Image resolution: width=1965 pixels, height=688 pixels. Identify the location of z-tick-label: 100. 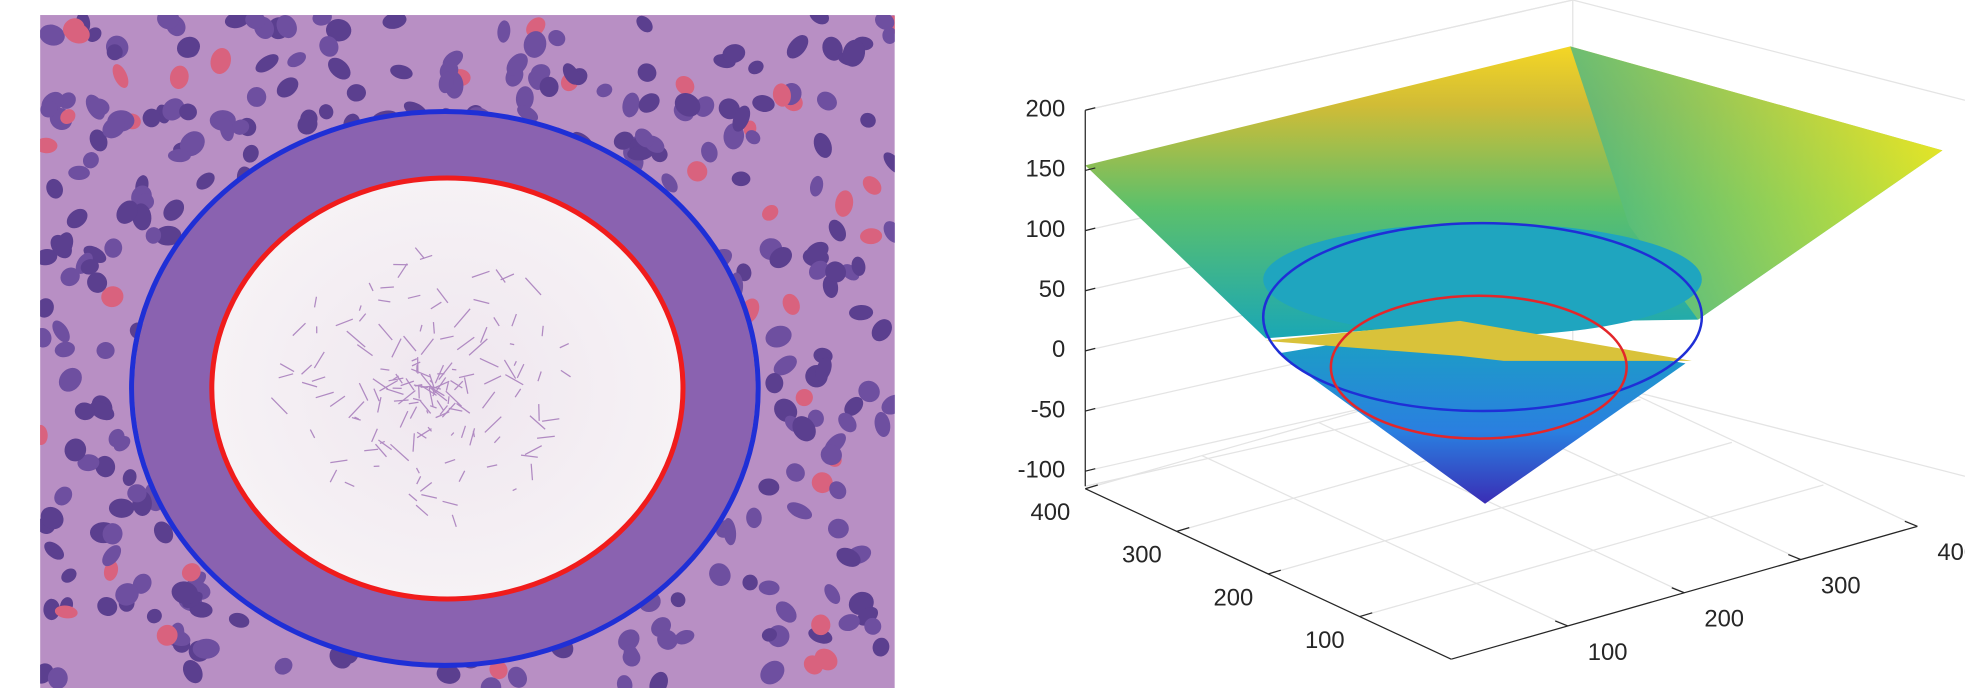
(1045, 229).